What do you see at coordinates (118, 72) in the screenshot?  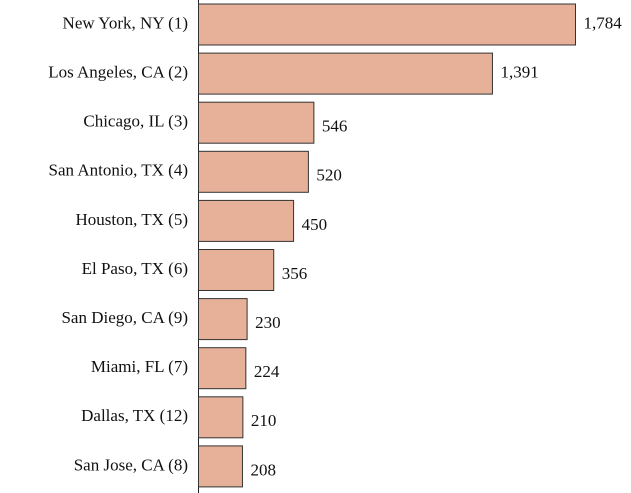 I see `category-label: Los Angeles, CA (2)` at bounding box center [118, 72].